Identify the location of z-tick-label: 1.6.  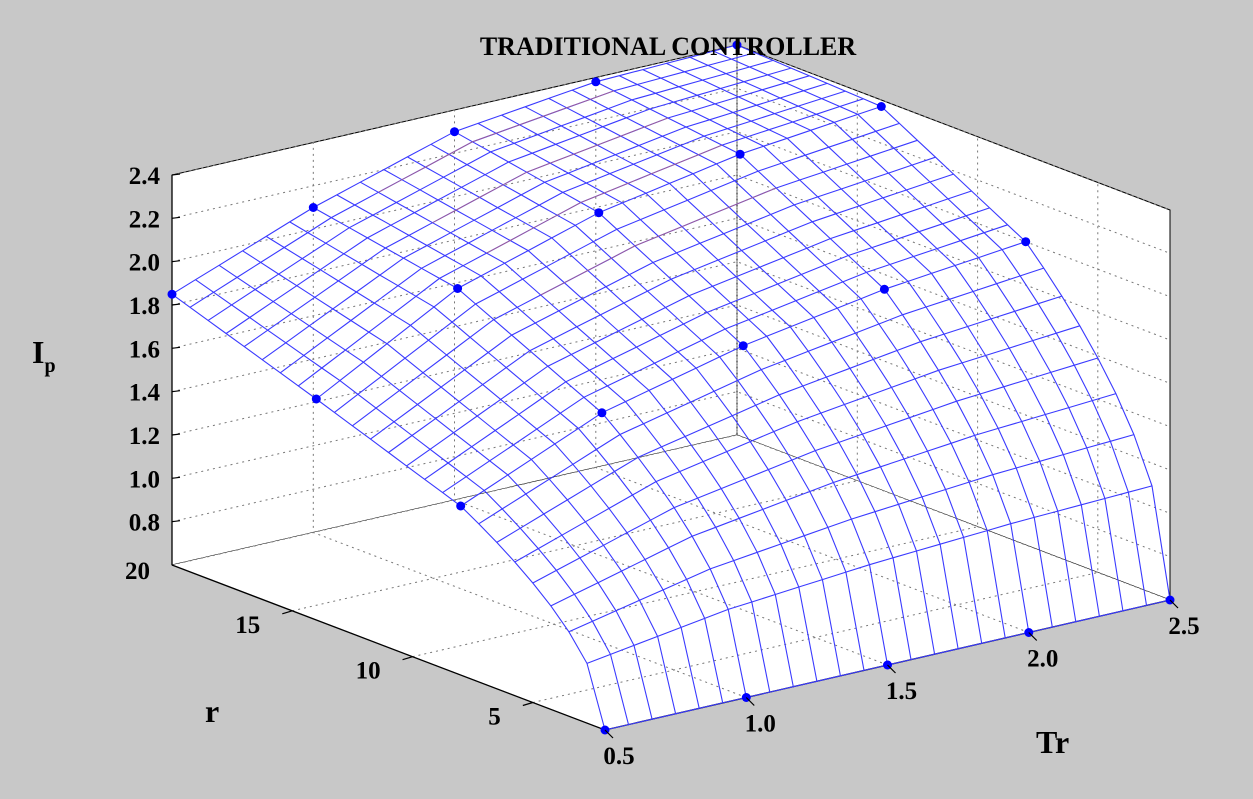
(144, 349).